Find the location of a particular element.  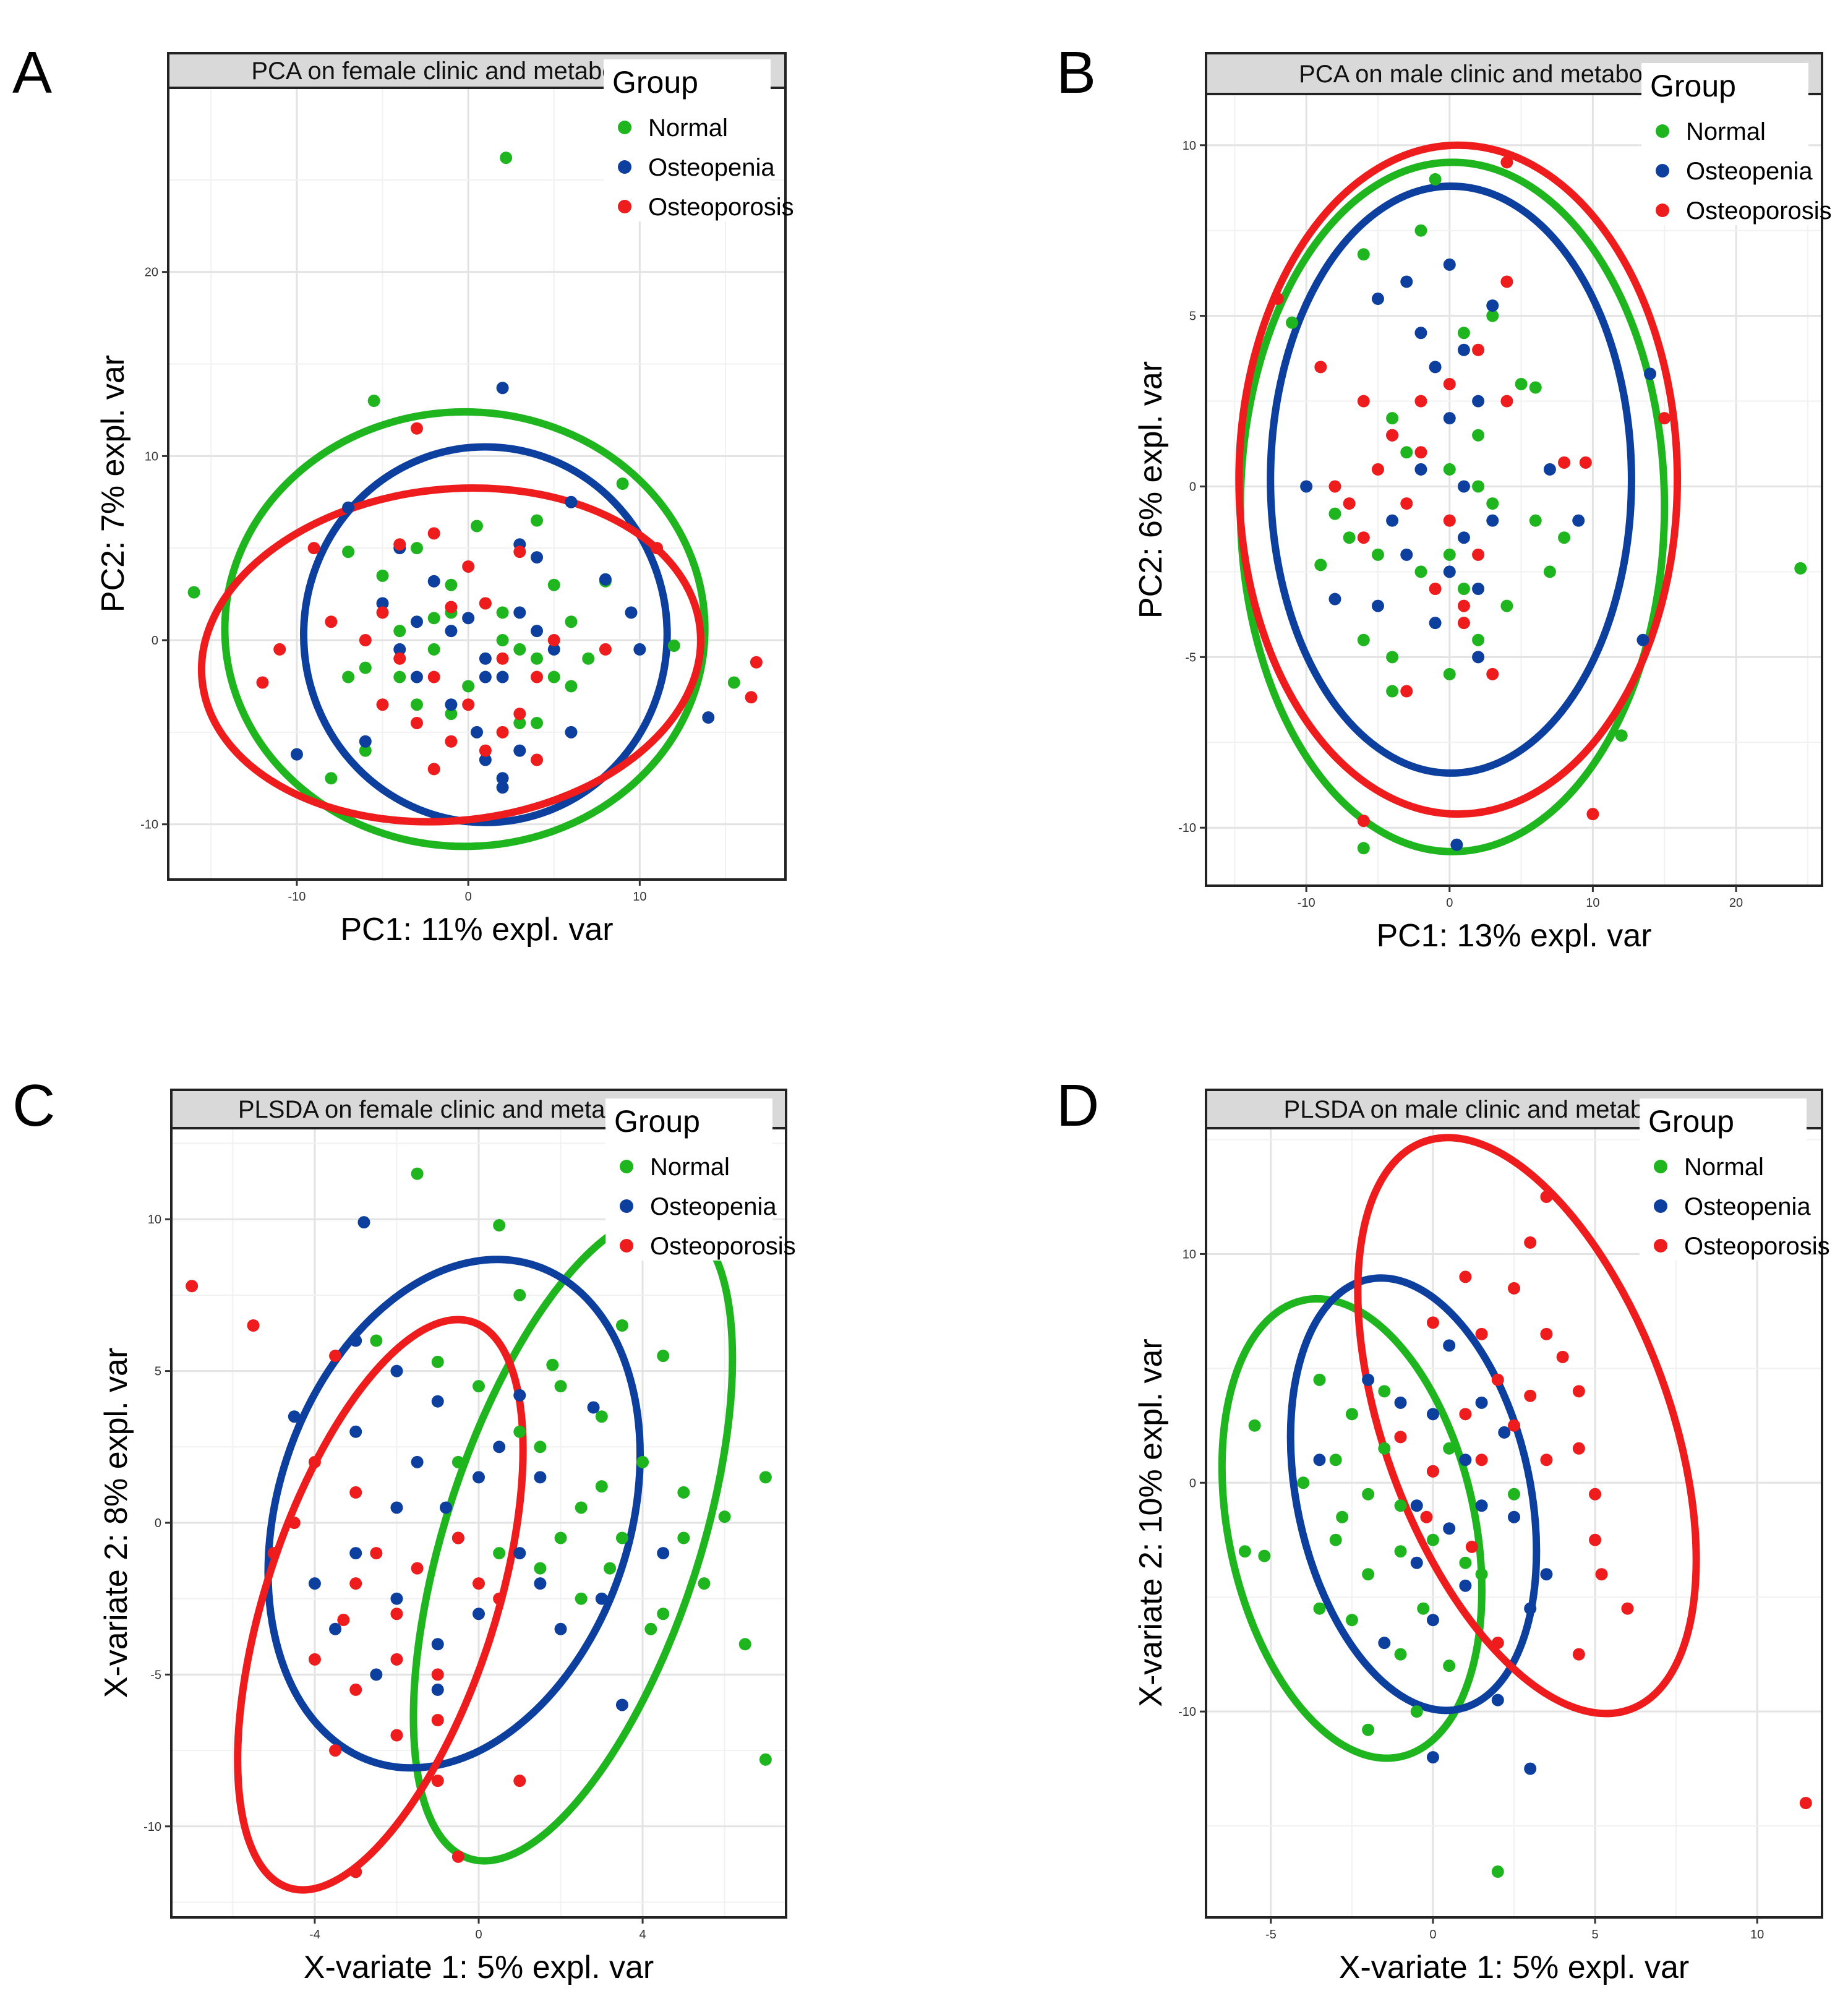

ellipse-normal is located at coordinates (465, 629).